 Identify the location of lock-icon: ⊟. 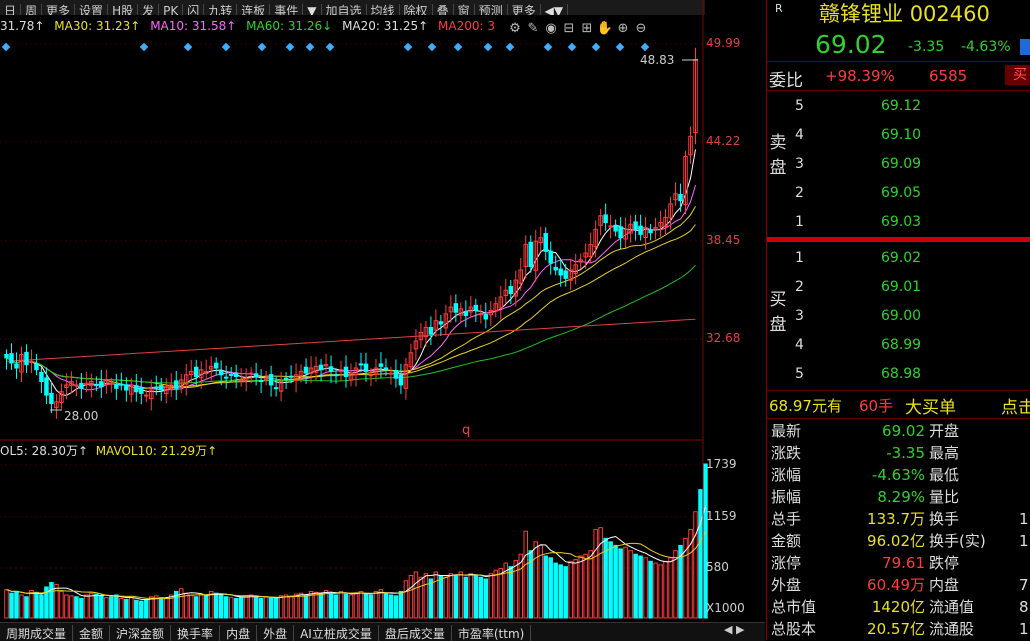
(569, 28).